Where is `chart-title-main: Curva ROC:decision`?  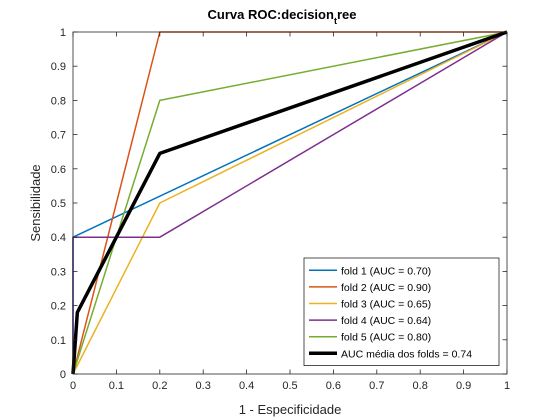 chart-title-main: Curva ROC:decision is located at coordinates (271, 14).